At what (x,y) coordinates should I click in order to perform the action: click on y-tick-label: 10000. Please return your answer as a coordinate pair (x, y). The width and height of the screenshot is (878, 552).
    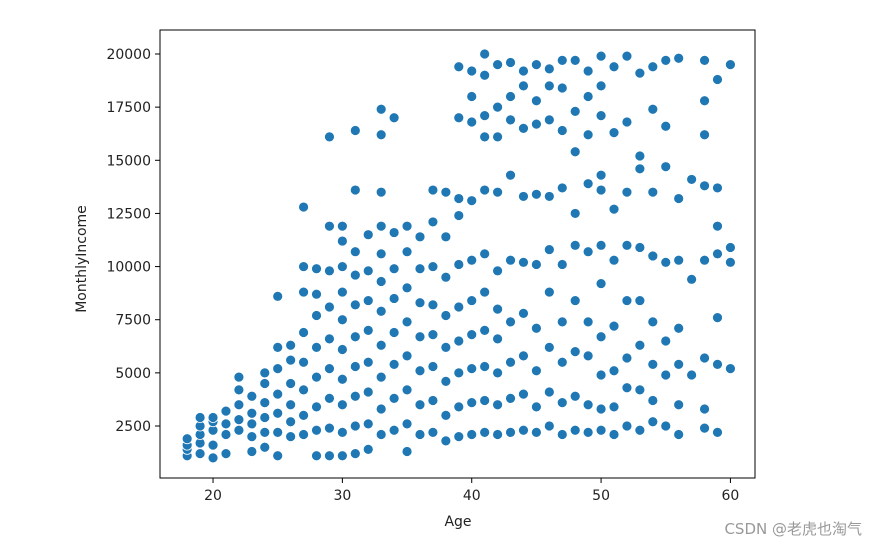
    Looking at the image, I should click on (128, 268).